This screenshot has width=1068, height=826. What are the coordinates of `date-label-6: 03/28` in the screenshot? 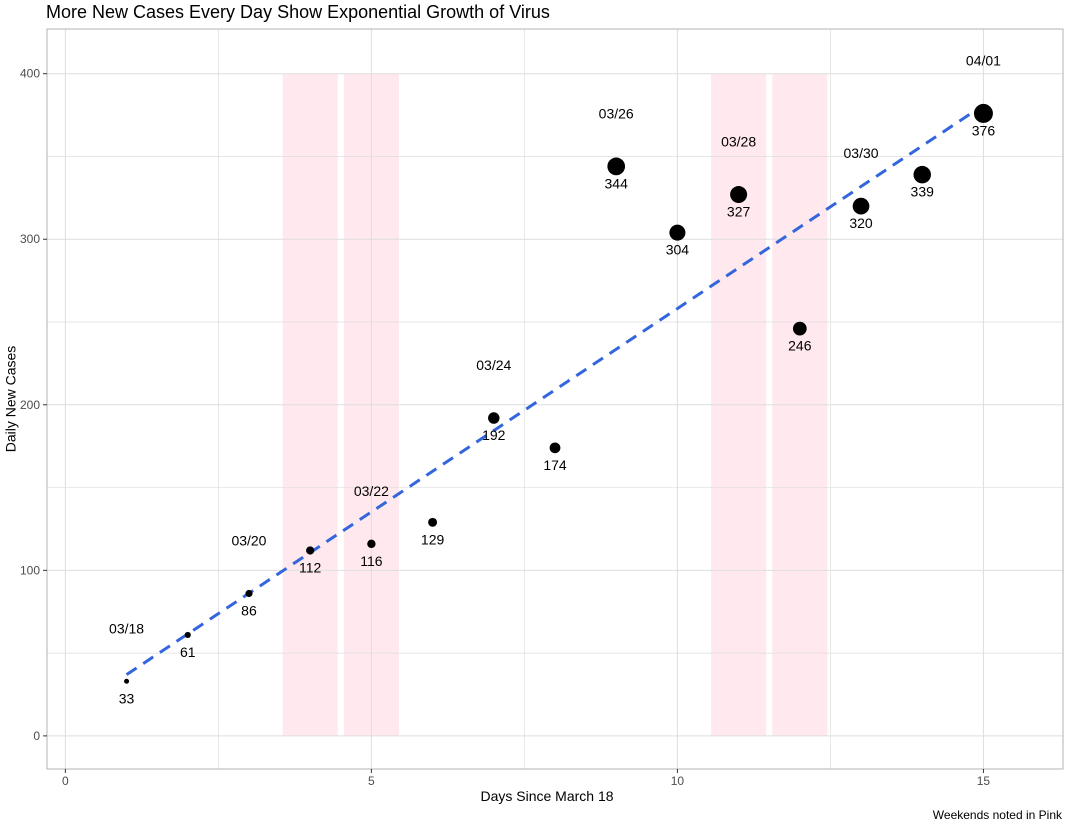 It's located at (738, 142).